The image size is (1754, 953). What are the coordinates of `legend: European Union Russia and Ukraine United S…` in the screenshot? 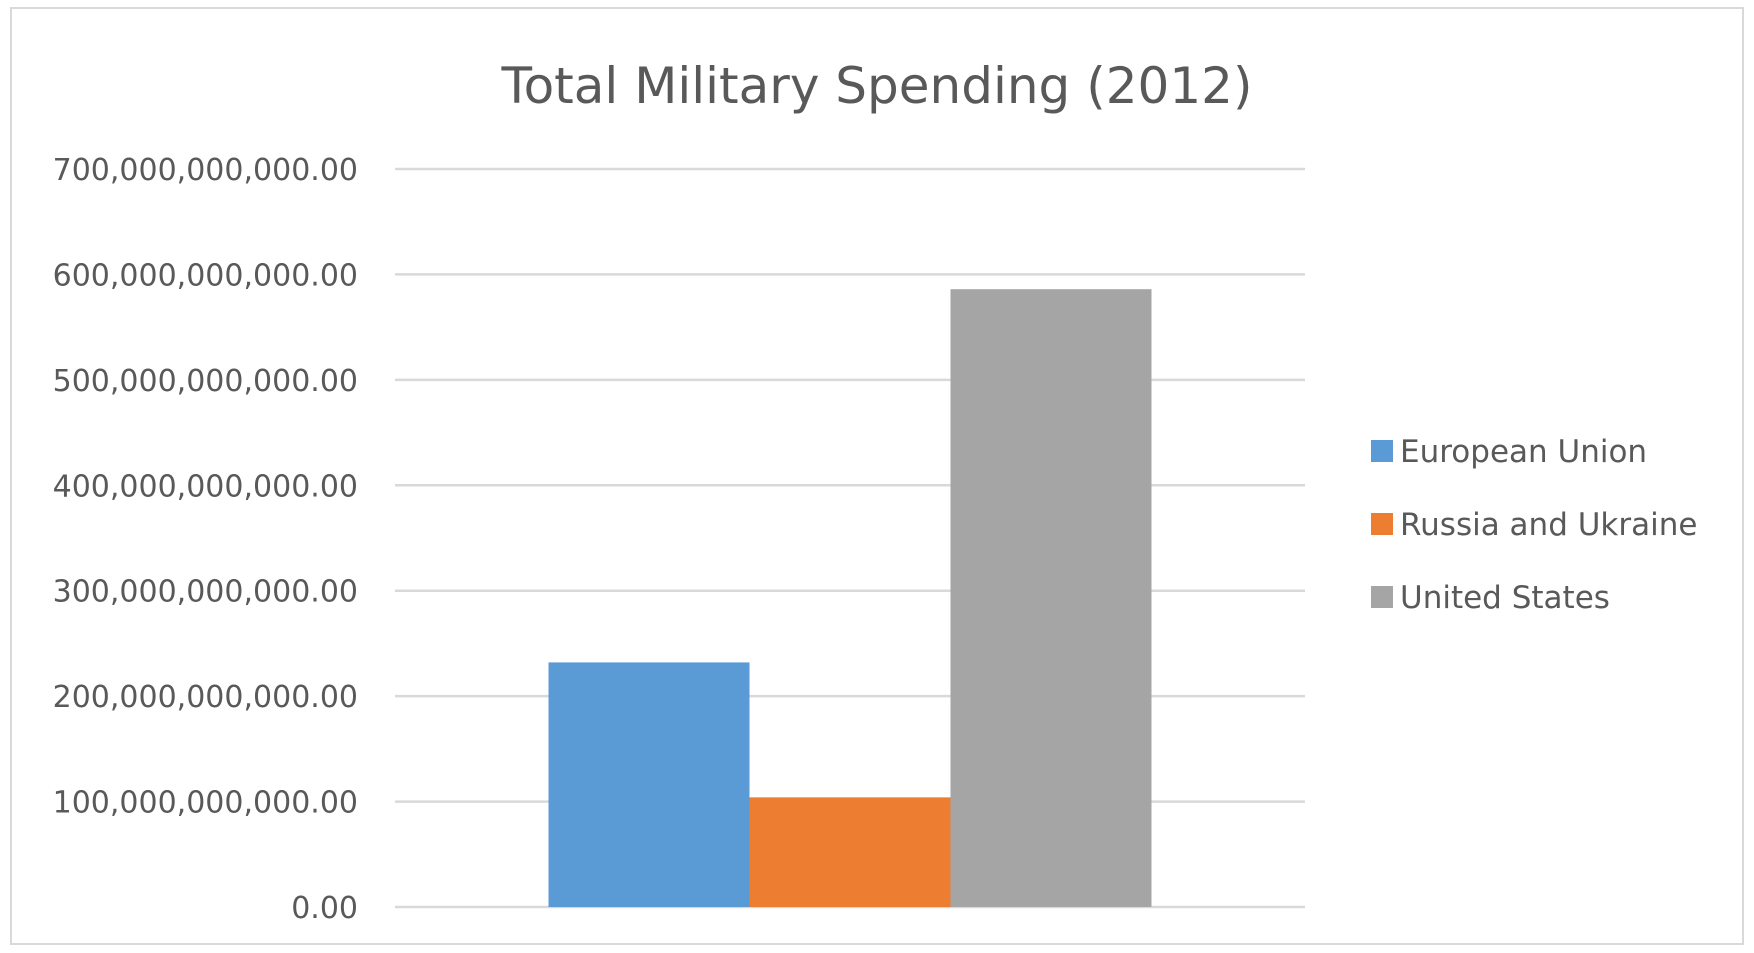 It's located at (1534, 525).